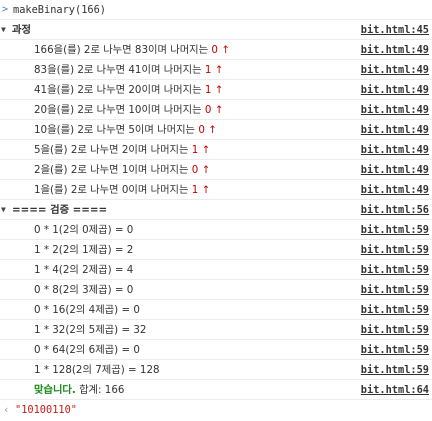 The width and height of the screenshot is (432, 421). Describe the element at coordinates (21, 29) in the screenshot. I see `group-label: 과정` at that location.